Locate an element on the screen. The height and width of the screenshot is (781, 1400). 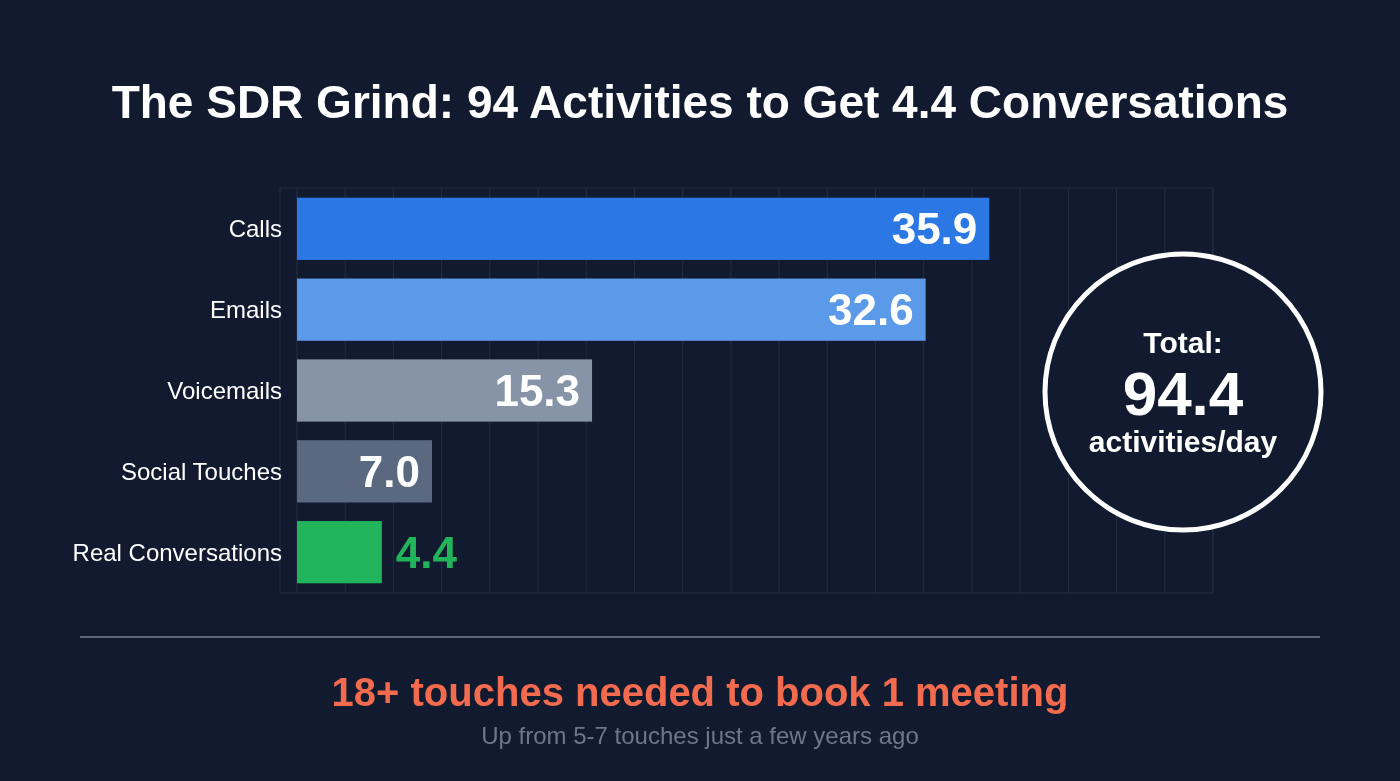
annotation: Total: is located at coordinates (1183, 342).